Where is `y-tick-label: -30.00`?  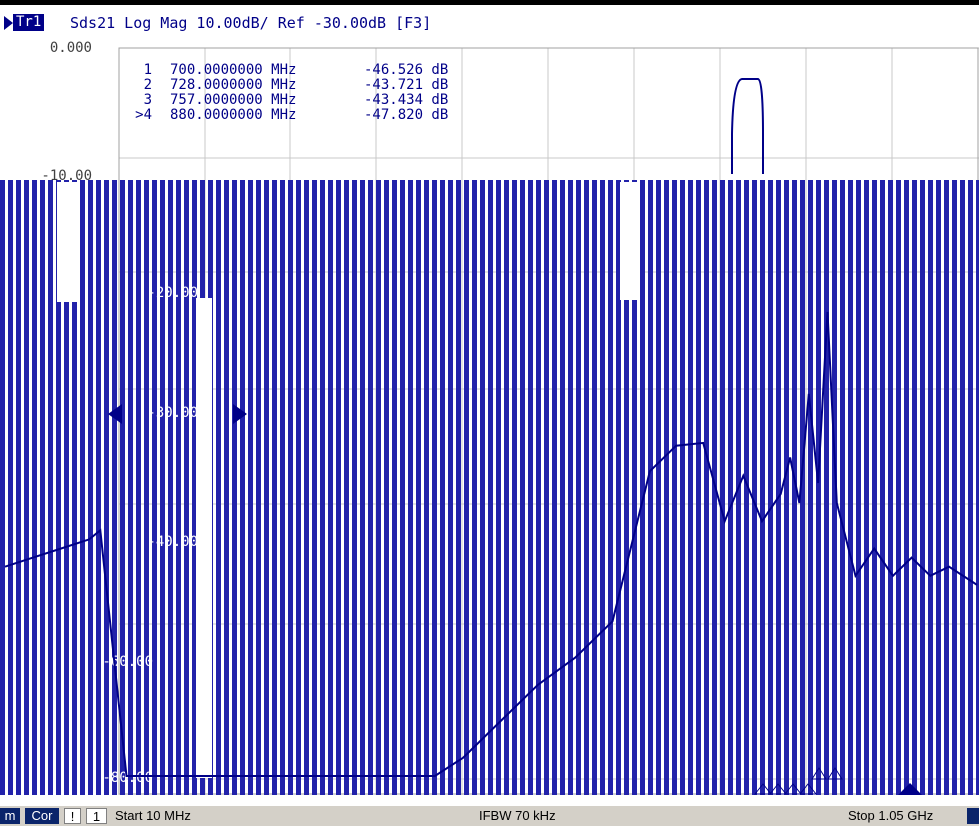 y-tick-label: -30.00 is located at coordinates (172, 413).